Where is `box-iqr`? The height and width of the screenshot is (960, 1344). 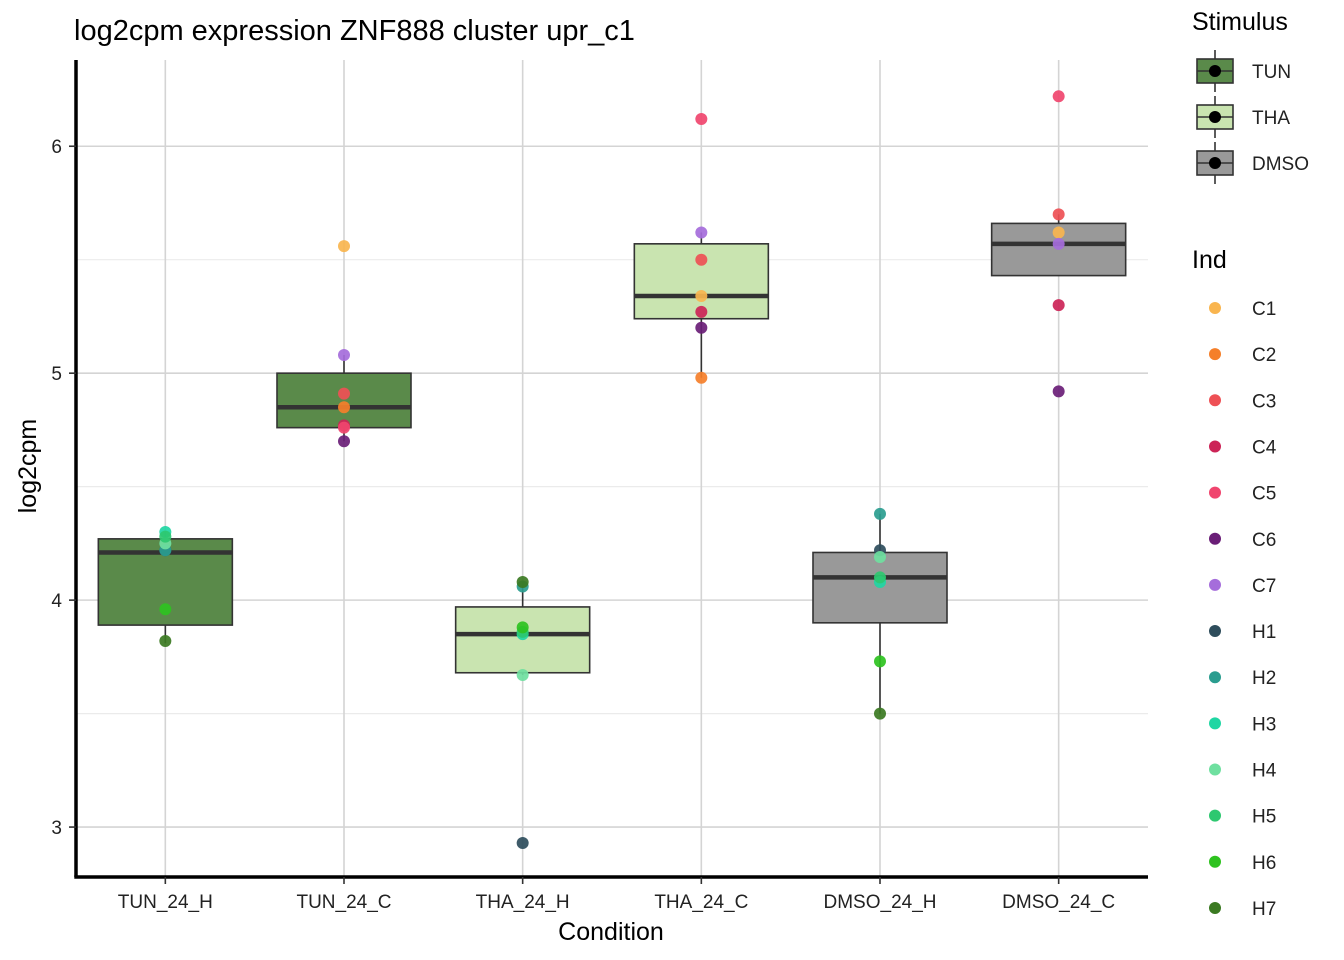 box-iqr is located at coordinates (344, 400).